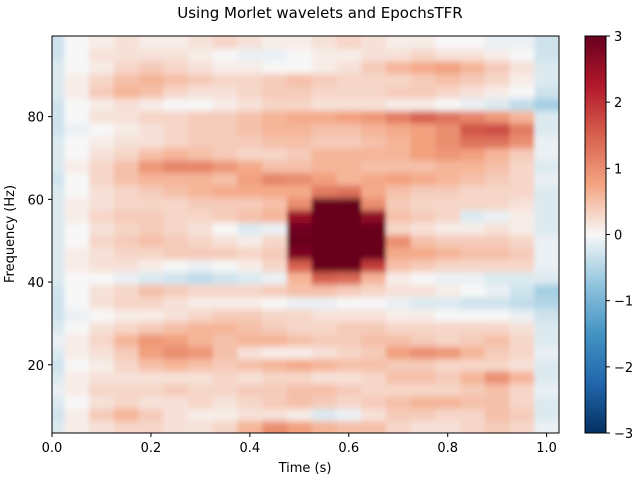 This screenshot has height=480, width=640. What do you see at coordinates (348, 448) in the screenshot?
I see `x-tick-label: 0.6` at bounding box center [348, 448].